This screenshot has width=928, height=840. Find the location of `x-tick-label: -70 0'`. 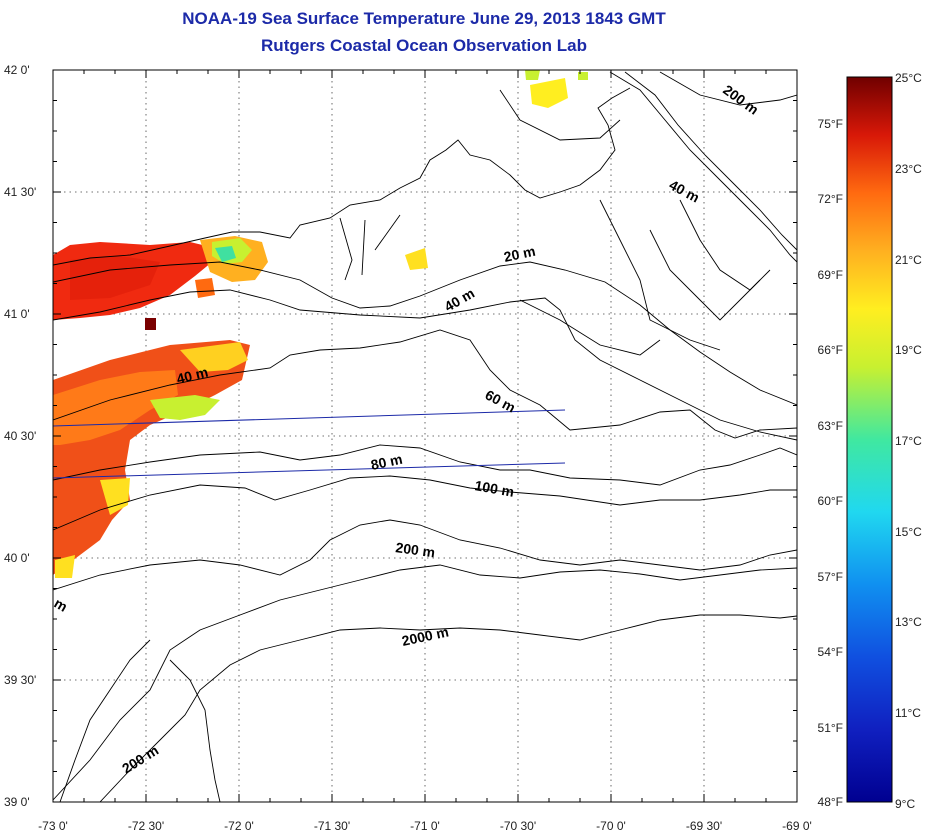

x-tick-label: -70 0' is located at coordinates (611, 826).